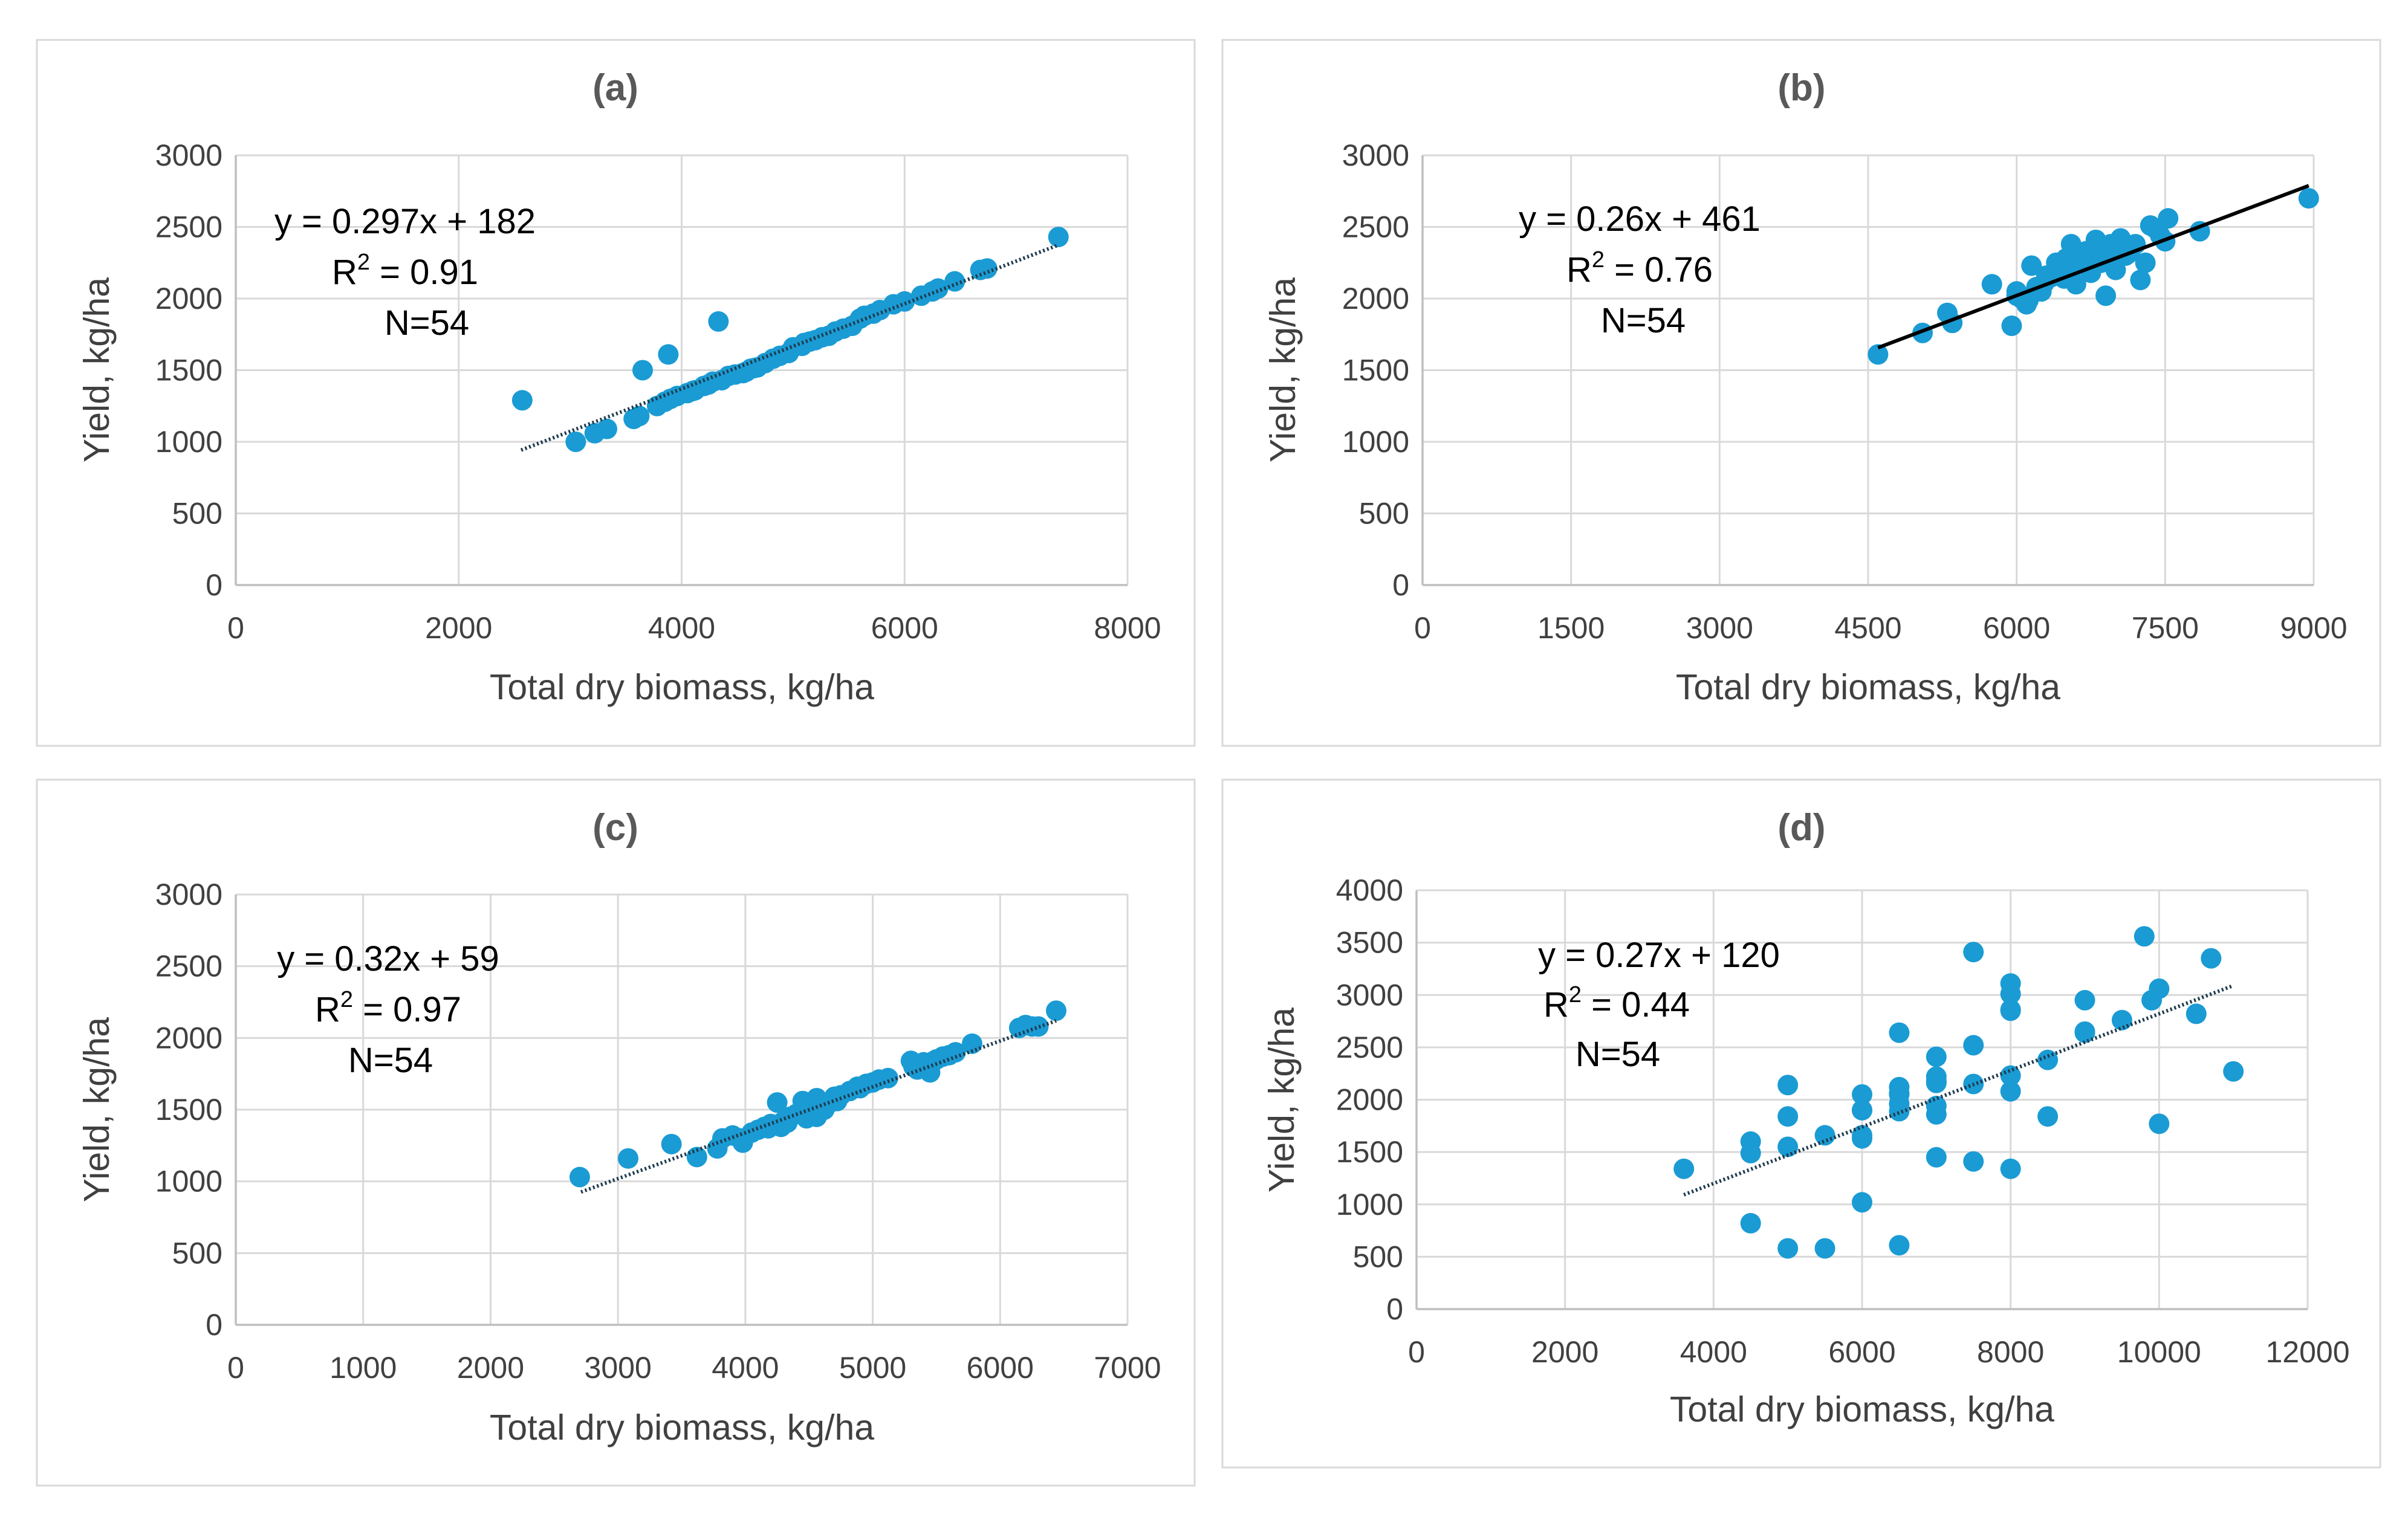 This screenshot has height=1514, width=2408. Describe the element at coordinates (2307, 1352) in the screenshot. I see `panel-d-x-tick-label: 12000` at that location.